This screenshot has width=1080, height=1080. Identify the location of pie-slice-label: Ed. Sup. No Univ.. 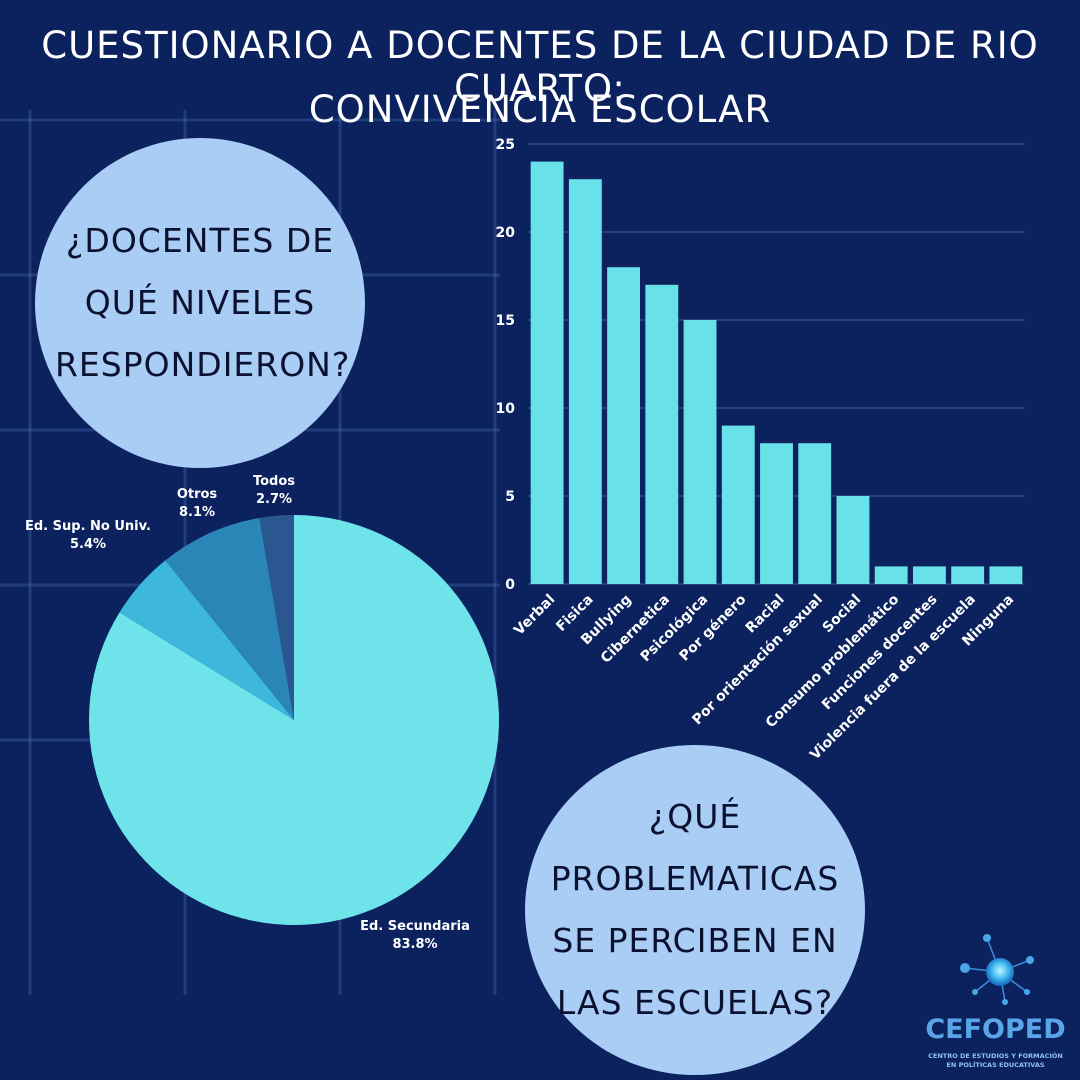
(88, 526).